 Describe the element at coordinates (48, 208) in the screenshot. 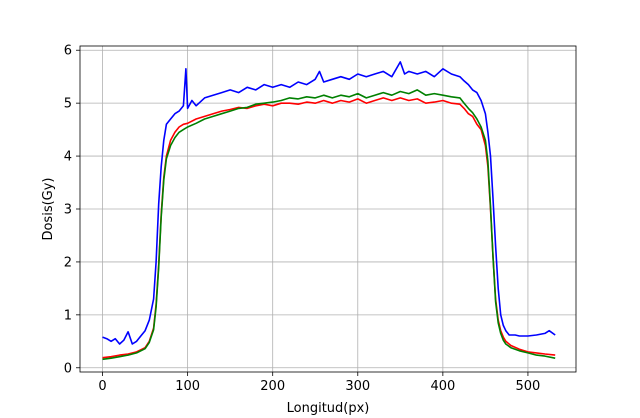

I see `y-axis-label: Dosis(Gy)` at that location.